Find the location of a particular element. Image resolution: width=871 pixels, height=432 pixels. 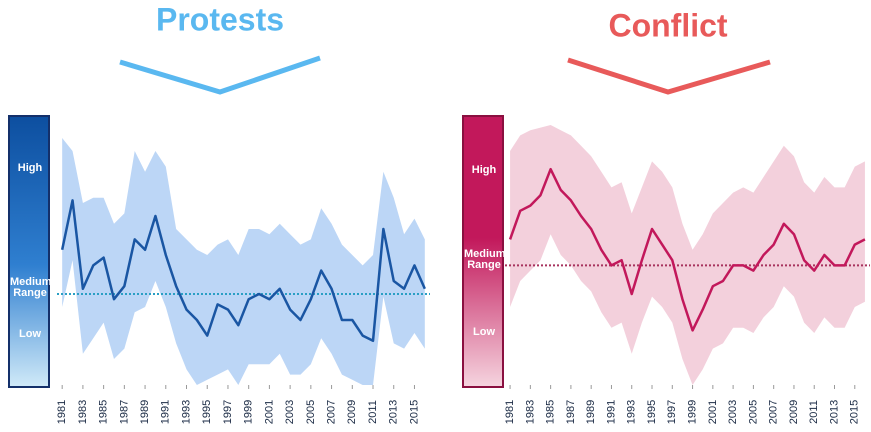

chart-title: Conflict is located at coordinates (667, 25).